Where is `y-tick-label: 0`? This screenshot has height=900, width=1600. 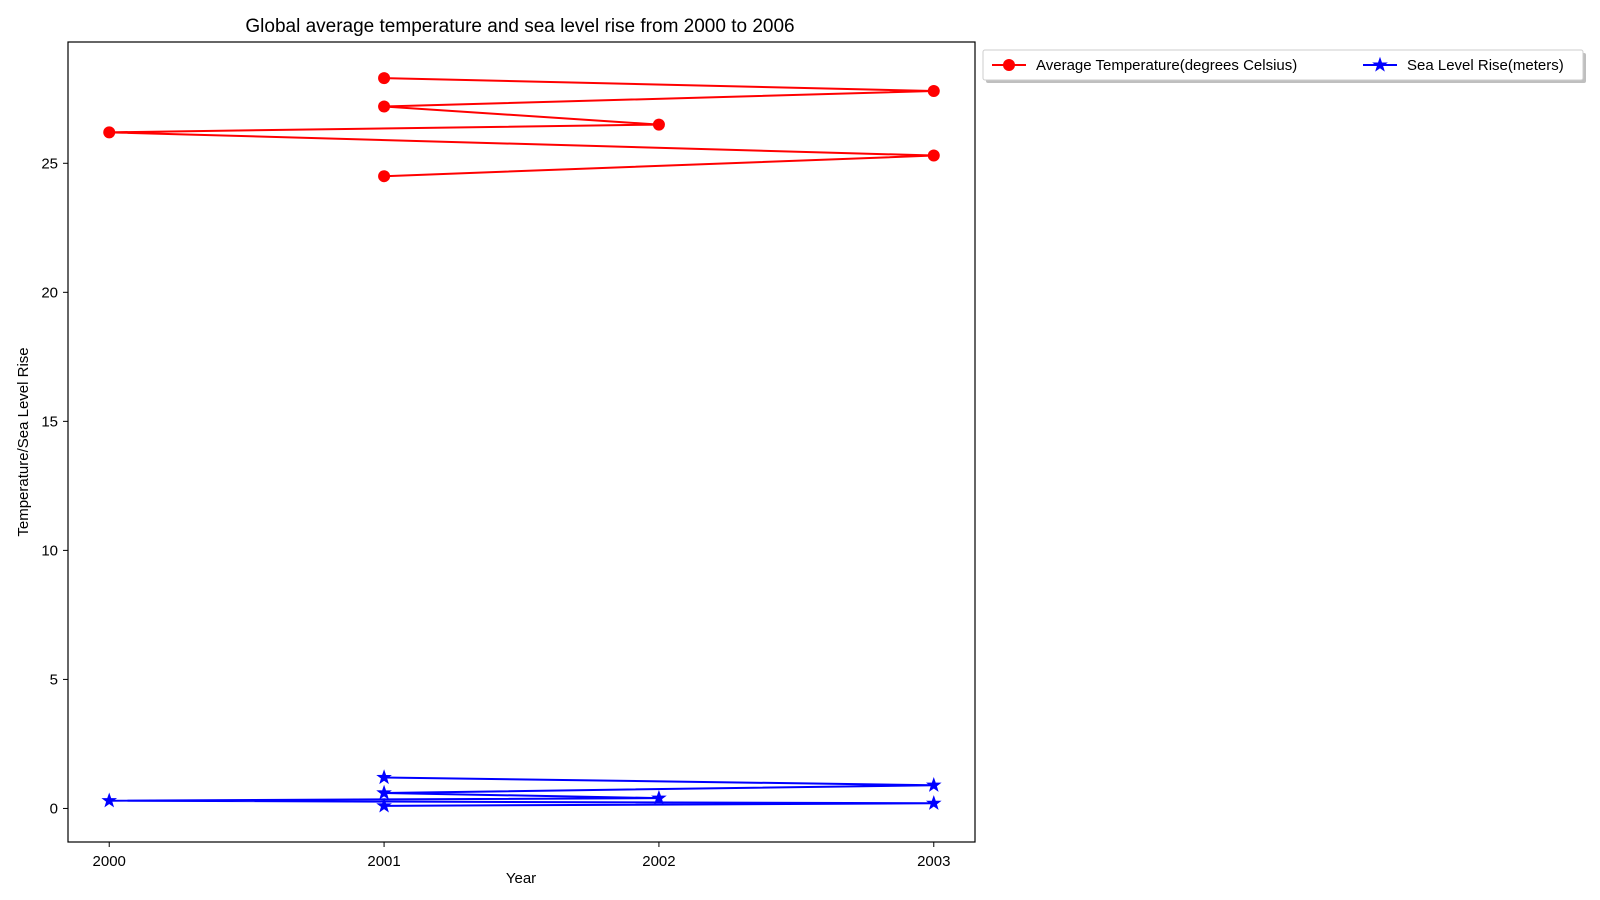 y-tick-label: 0 is located at coordinates (54, 808).